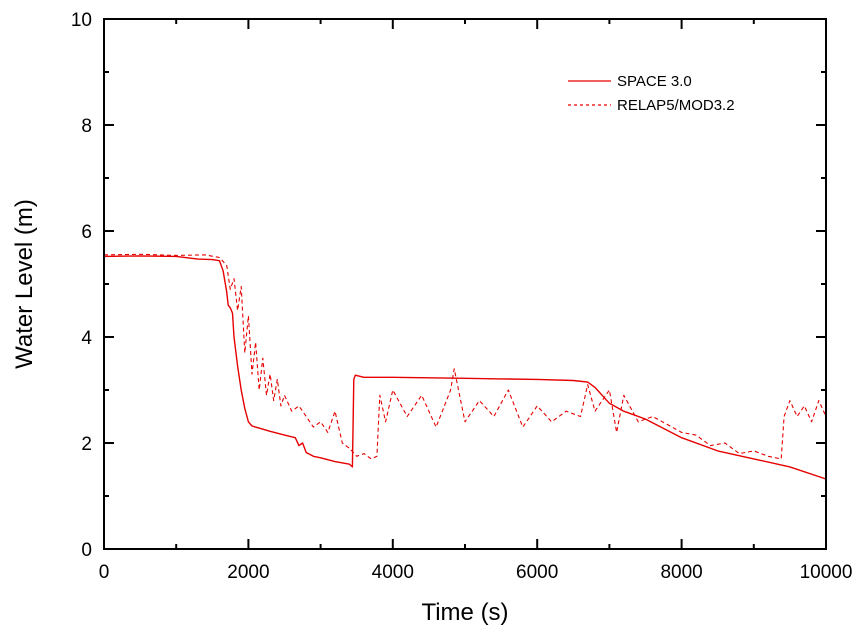  Describe the element at coordinates (86, 232) in the screenshot. I see `y-tick-label: 6` at that location.